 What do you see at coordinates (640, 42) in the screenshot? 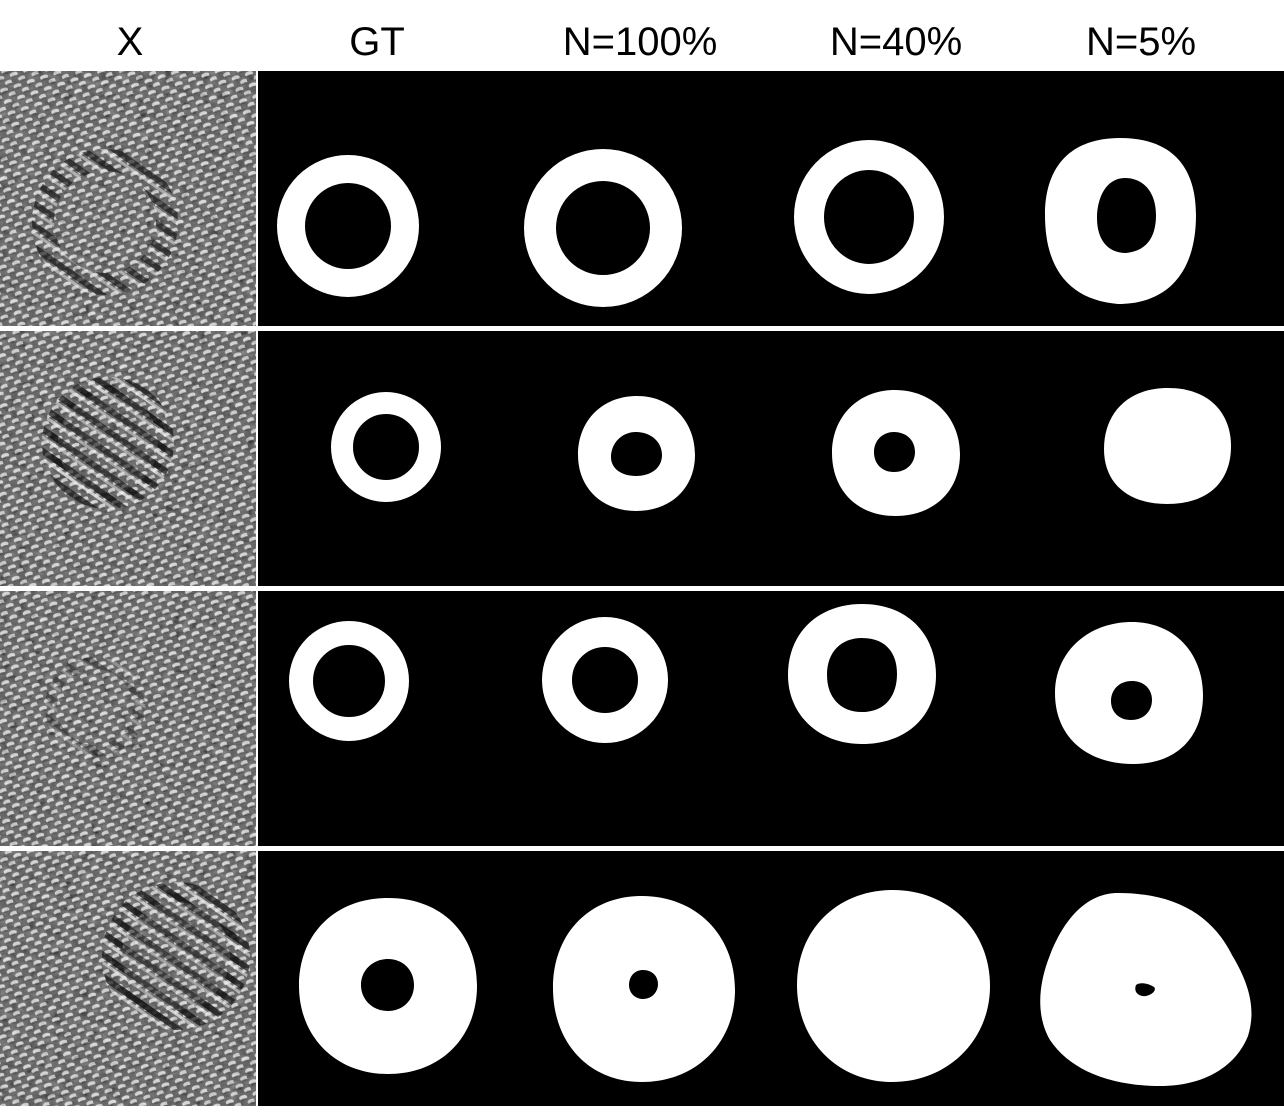
I see `column-header-n100: N=100%` at bounding box center [640, 42].